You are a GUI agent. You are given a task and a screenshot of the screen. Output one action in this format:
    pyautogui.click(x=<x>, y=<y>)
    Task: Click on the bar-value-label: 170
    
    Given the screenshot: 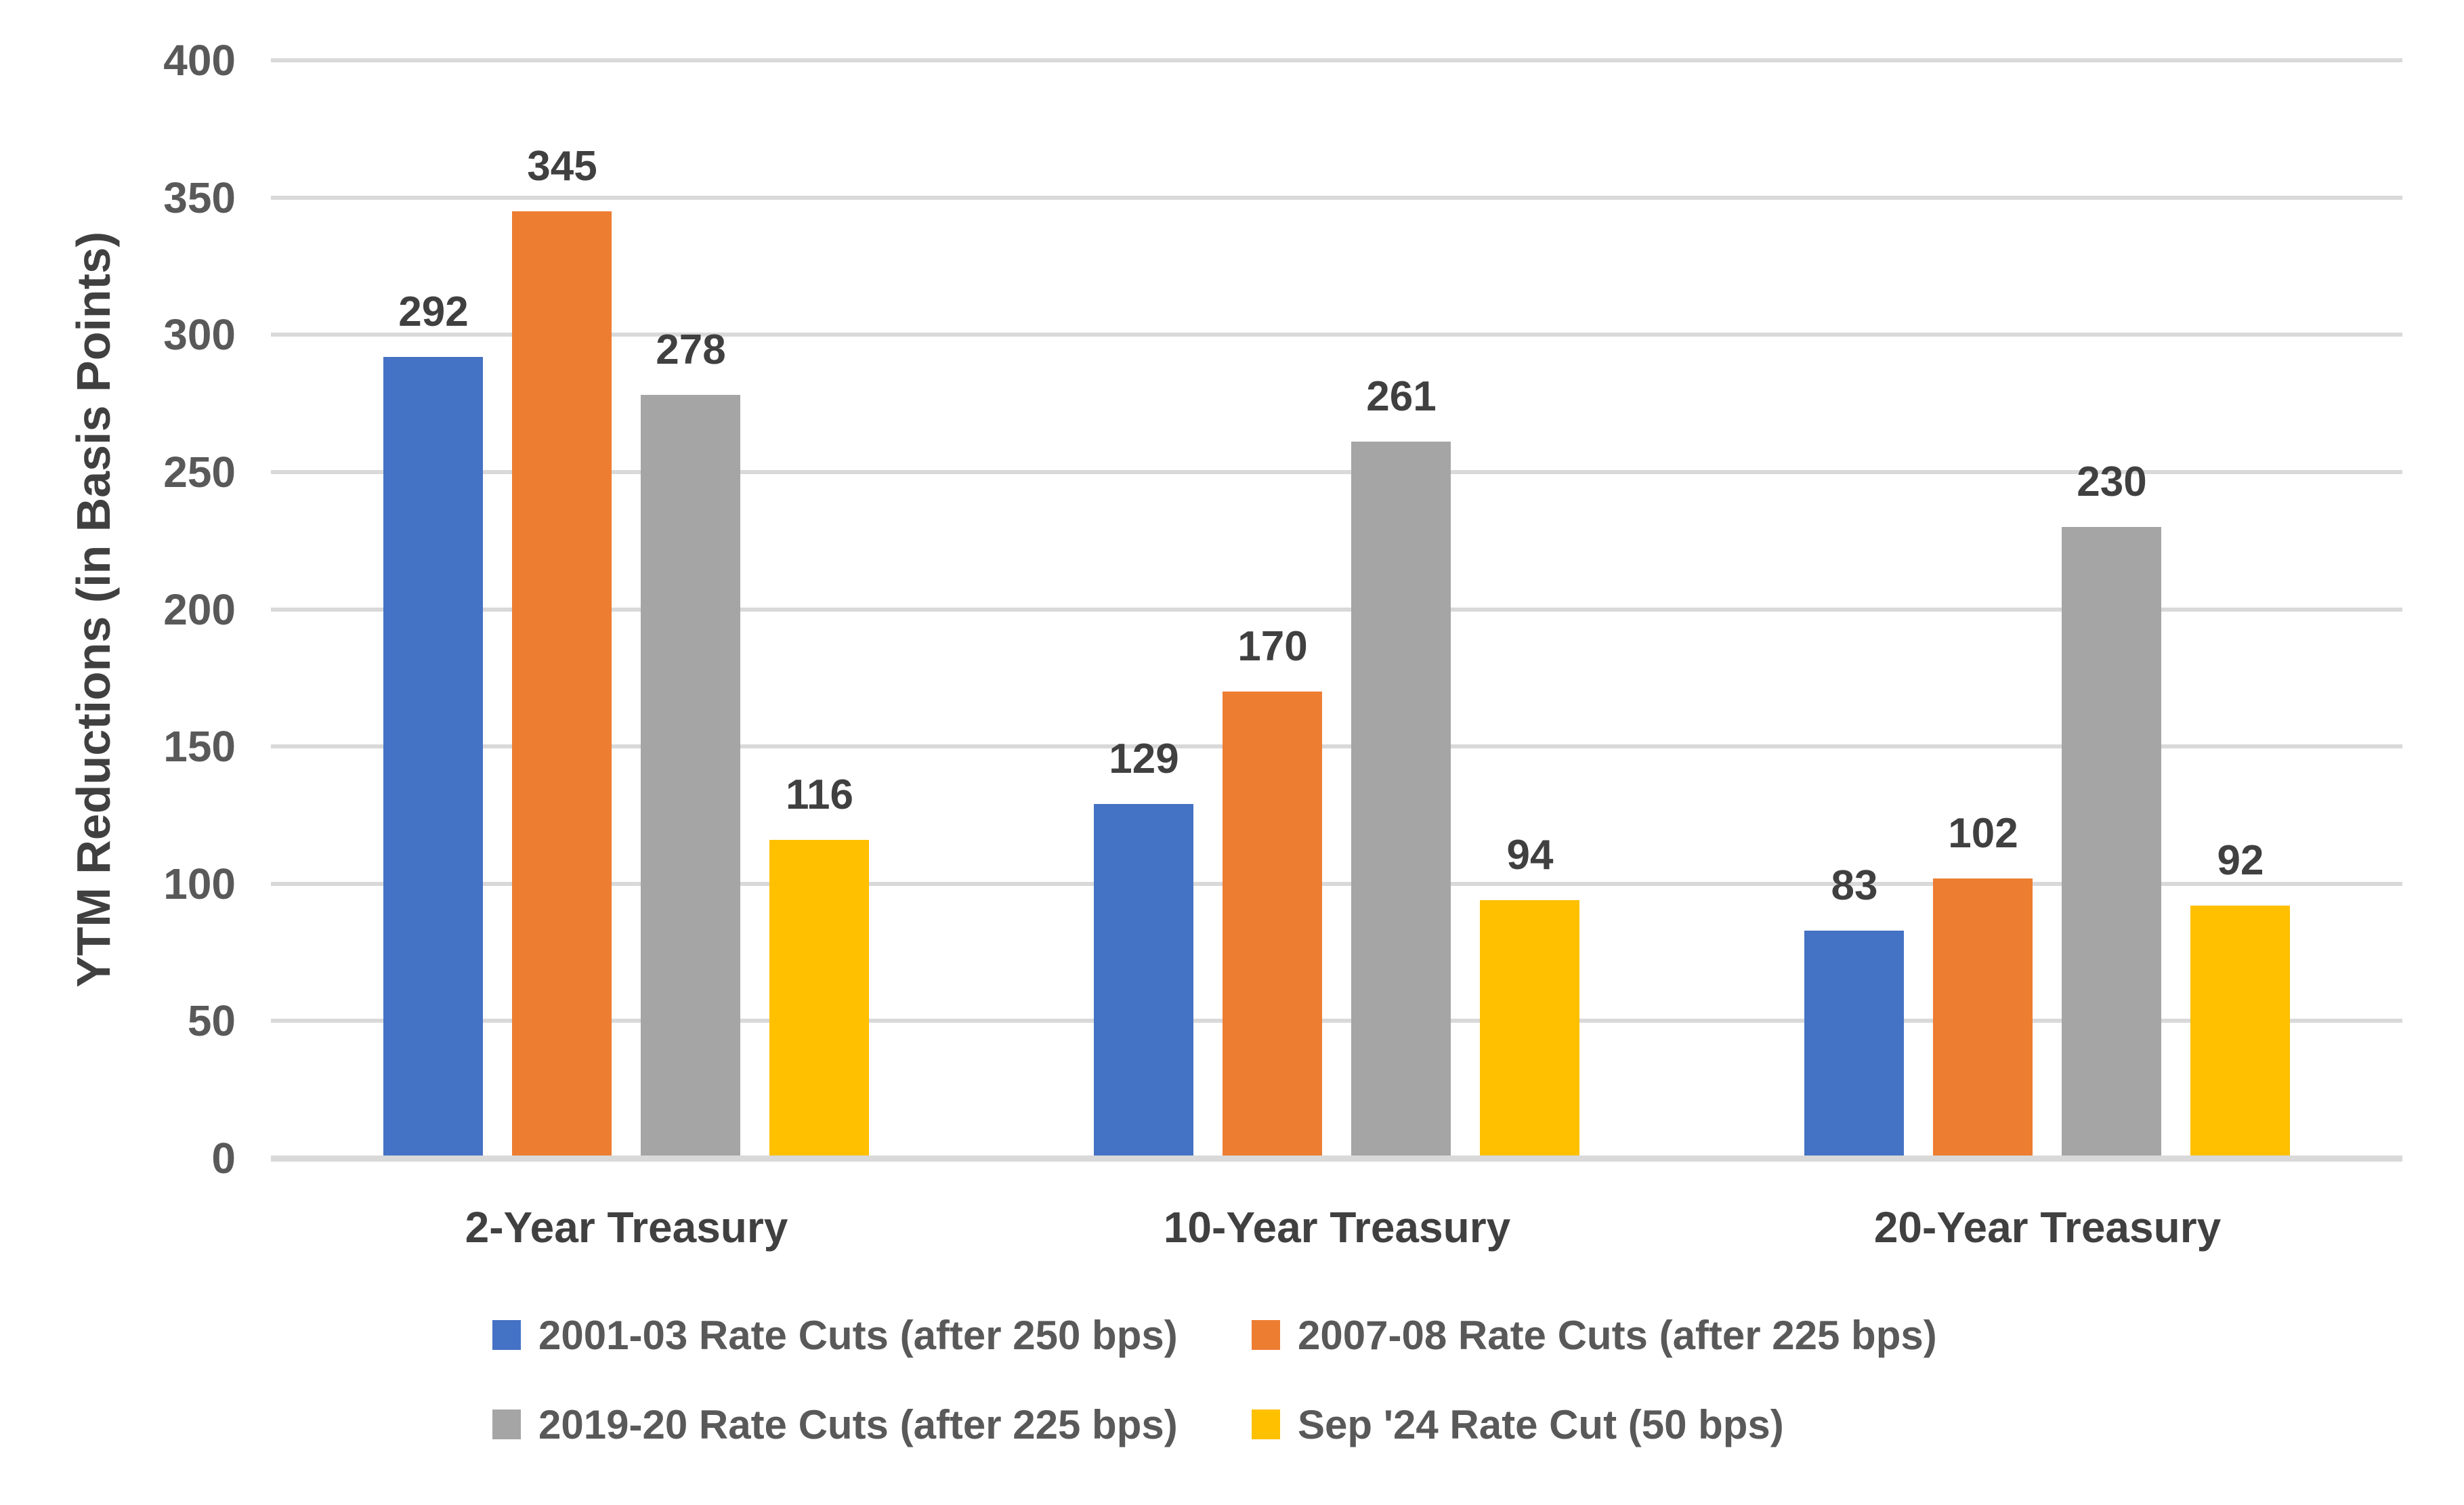 What is the action you would take?
    pyautogui.click(x=1272, y=646)
    